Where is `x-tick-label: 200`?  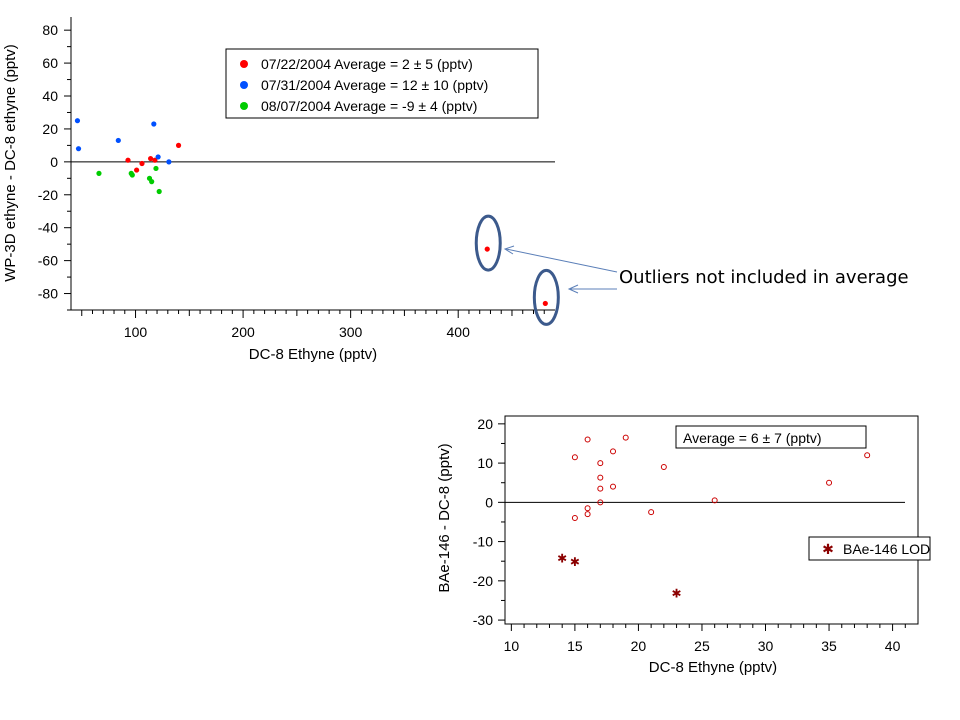
x-tick-label: 200 is located at coordinates (243, 332).